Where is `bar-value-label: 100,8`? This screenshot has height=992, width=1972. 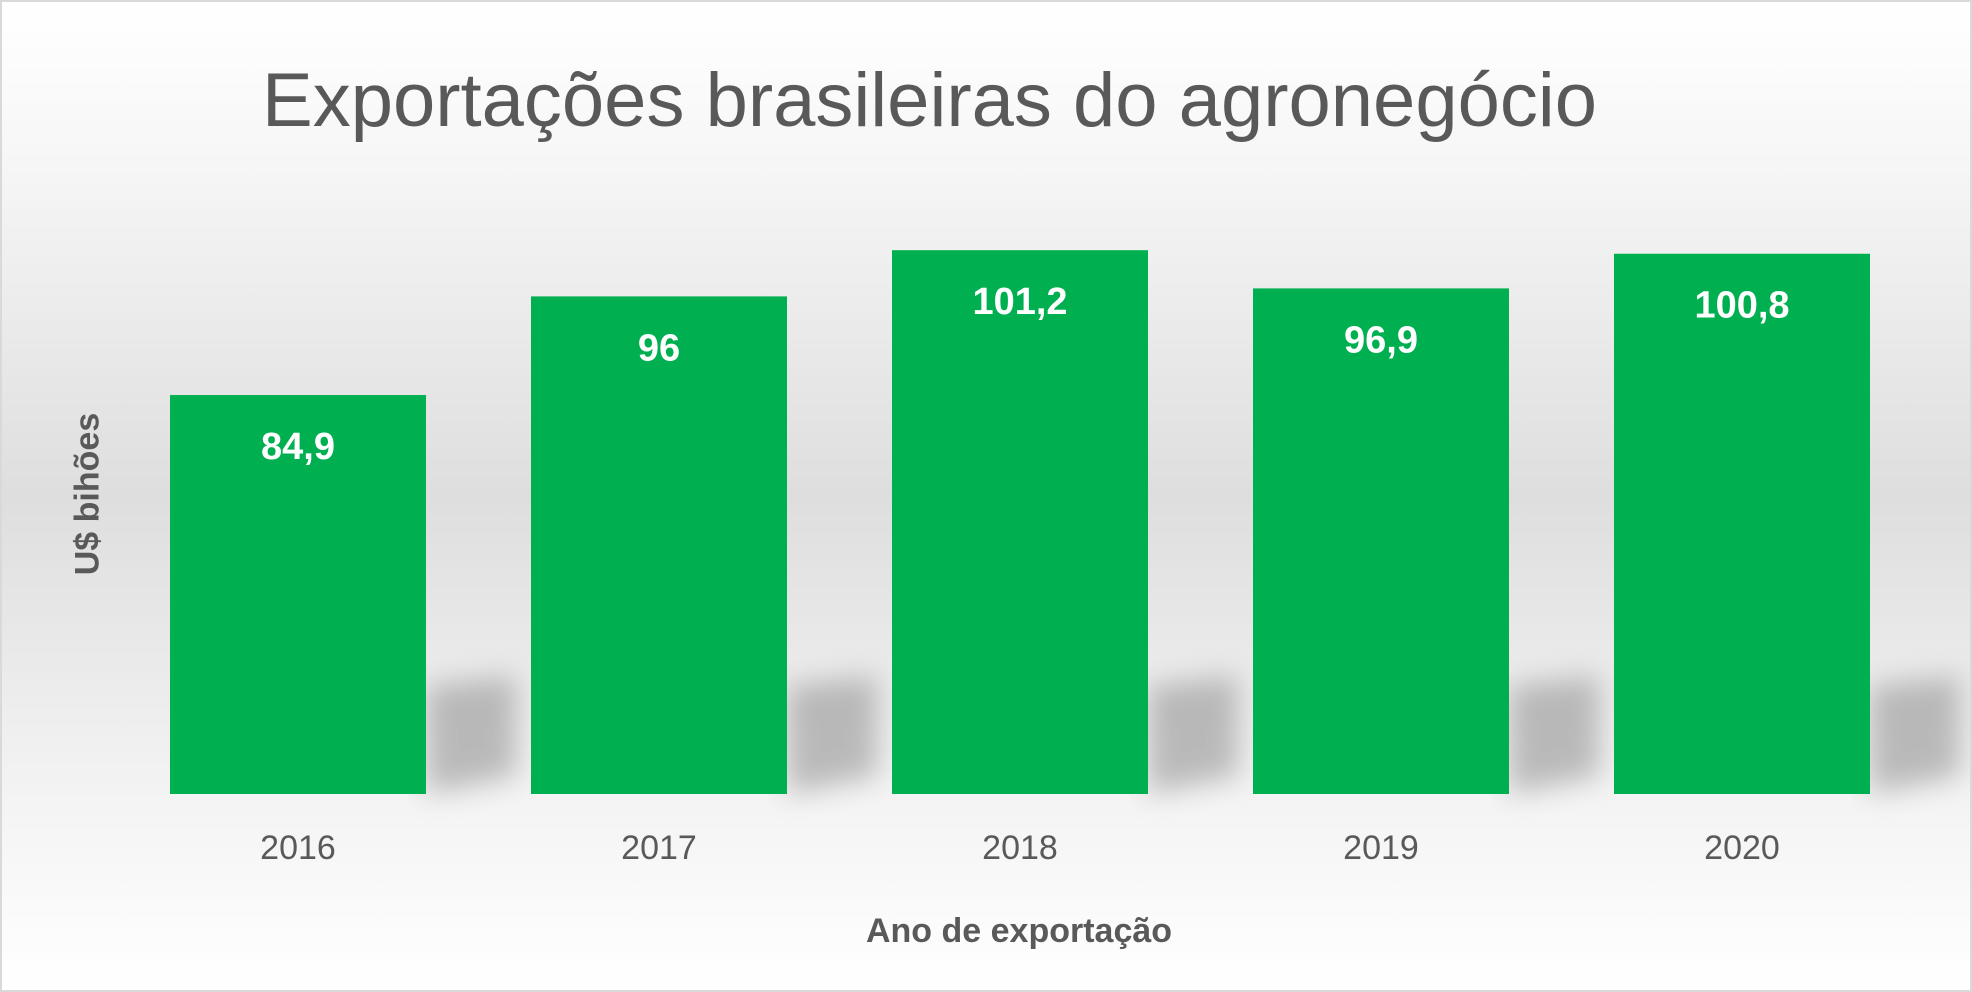 bar-value-label: 100,8 is located at coordinates (1741, 306).